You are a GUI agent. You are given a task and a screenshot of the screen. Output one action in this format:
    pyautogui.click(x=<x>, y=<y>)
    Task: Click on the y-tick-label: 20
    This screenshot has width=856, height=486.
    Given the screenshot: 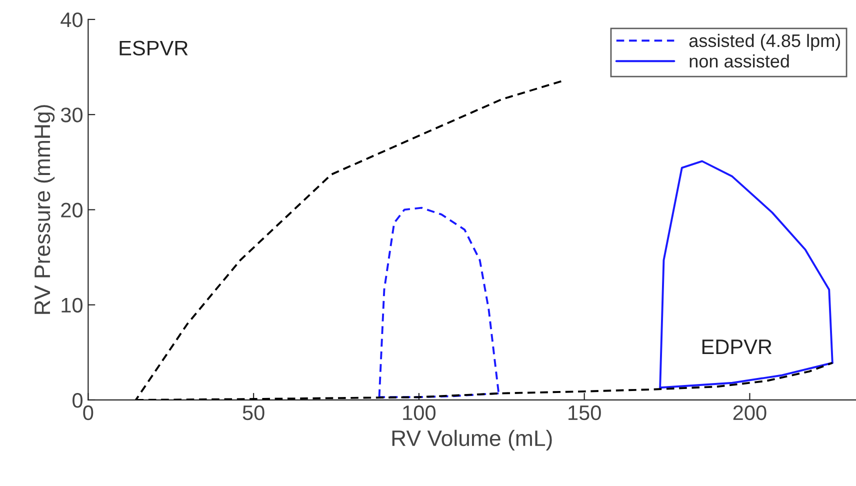 What is the action you would take?
    pyautogui.click(x=71, y=210)
    